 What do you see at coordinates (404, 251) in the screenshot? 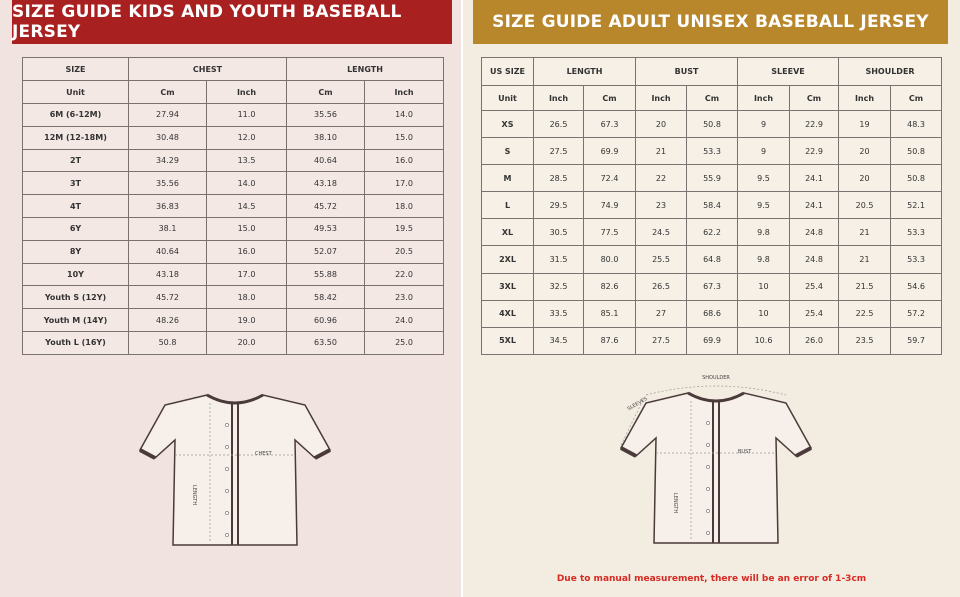
I see `value-cell: 20.5` at bounding box center [404, 251].